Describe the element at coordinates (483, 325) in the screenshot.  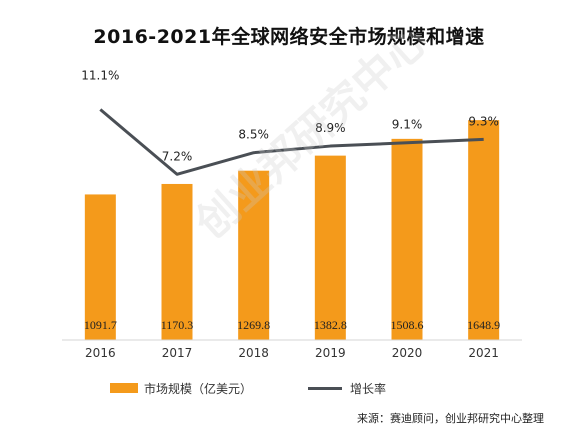
I see `bar-value-label-2021: 1648.9` at that location.